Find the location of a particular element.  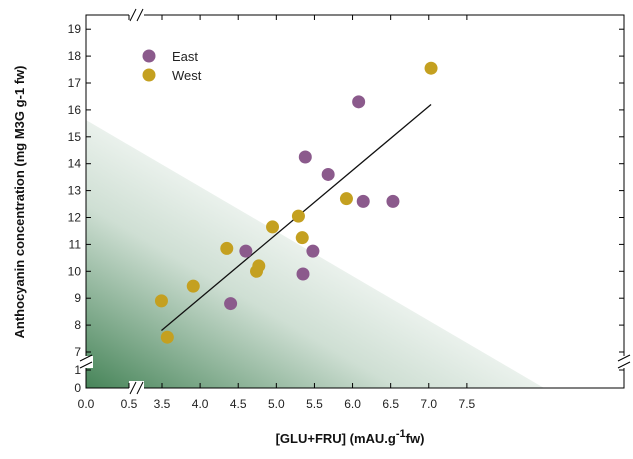

x-axis-break-top-slash-left is located at coordinates (133, 15).